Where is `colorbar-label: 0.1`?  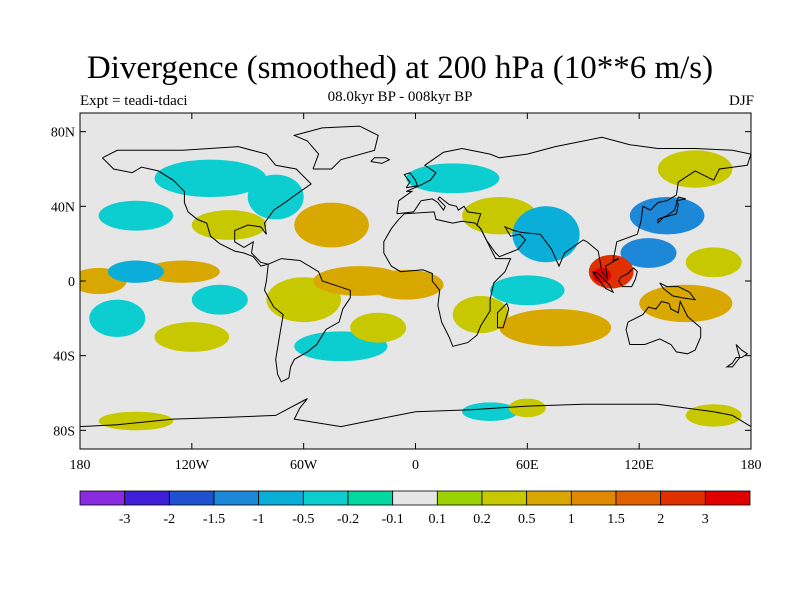
colorbar-label: 0.1 is located at coordinates (438, 519).